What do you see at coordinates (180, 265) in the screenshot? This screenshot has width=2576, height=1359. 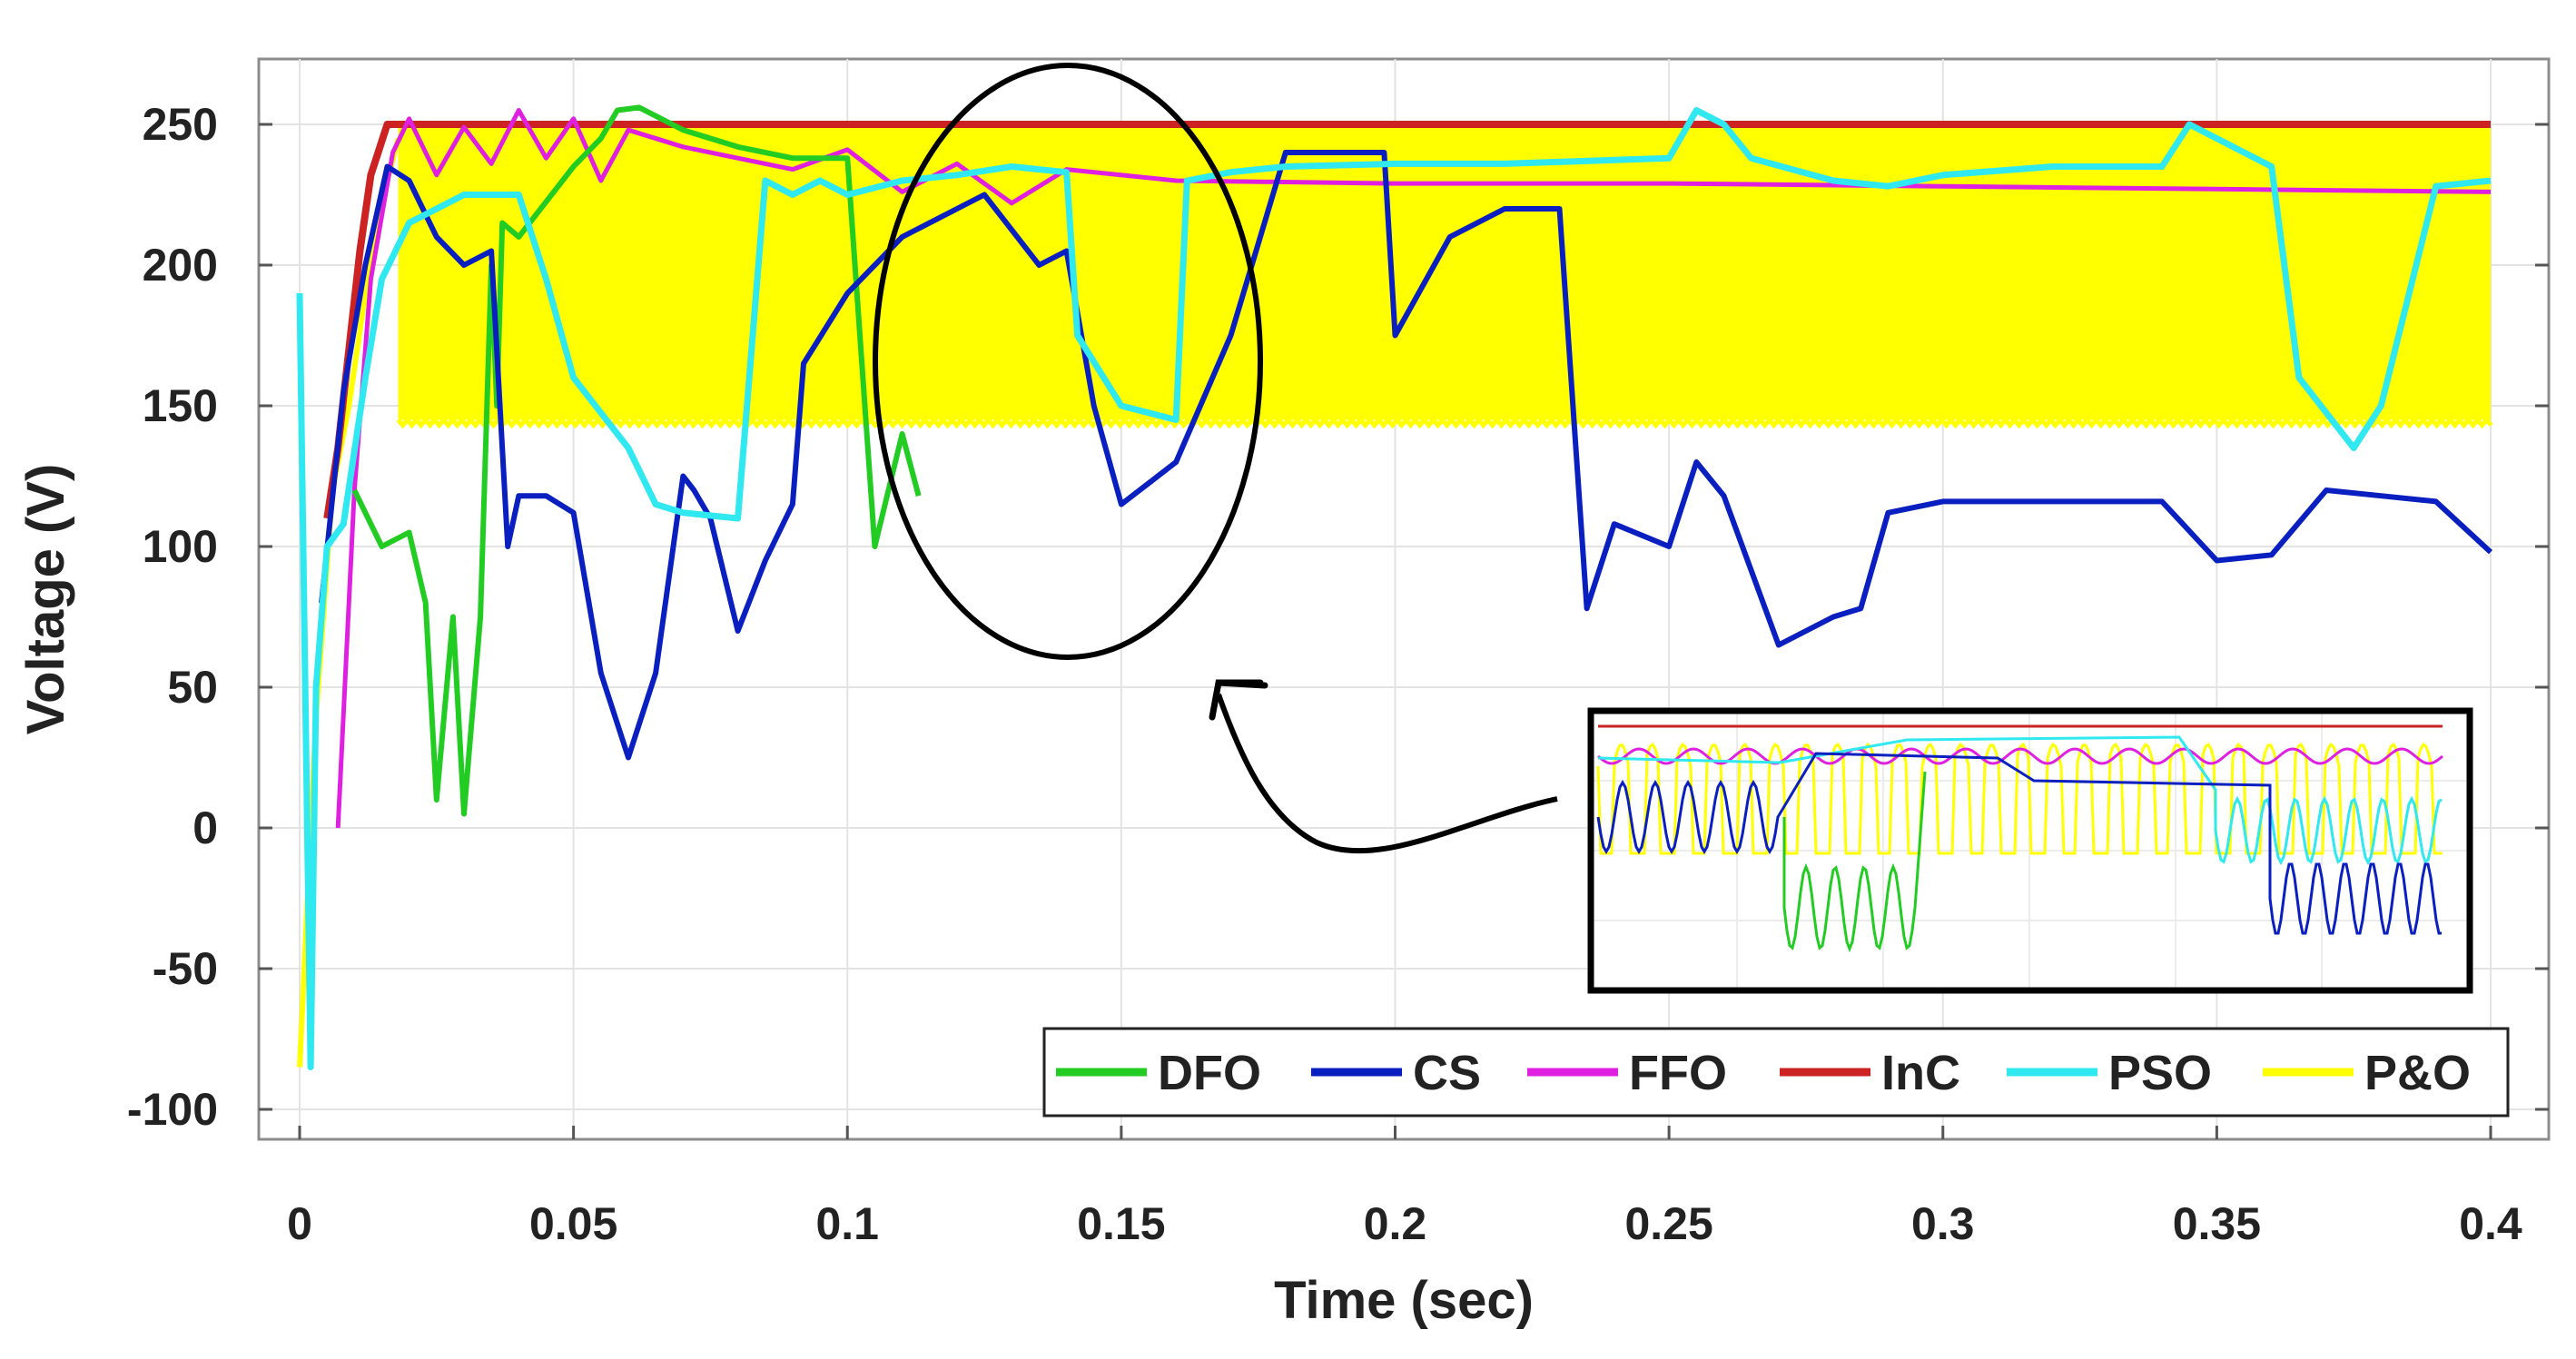 I see `y-tick-label: 200` at bounding box center [180, 265].